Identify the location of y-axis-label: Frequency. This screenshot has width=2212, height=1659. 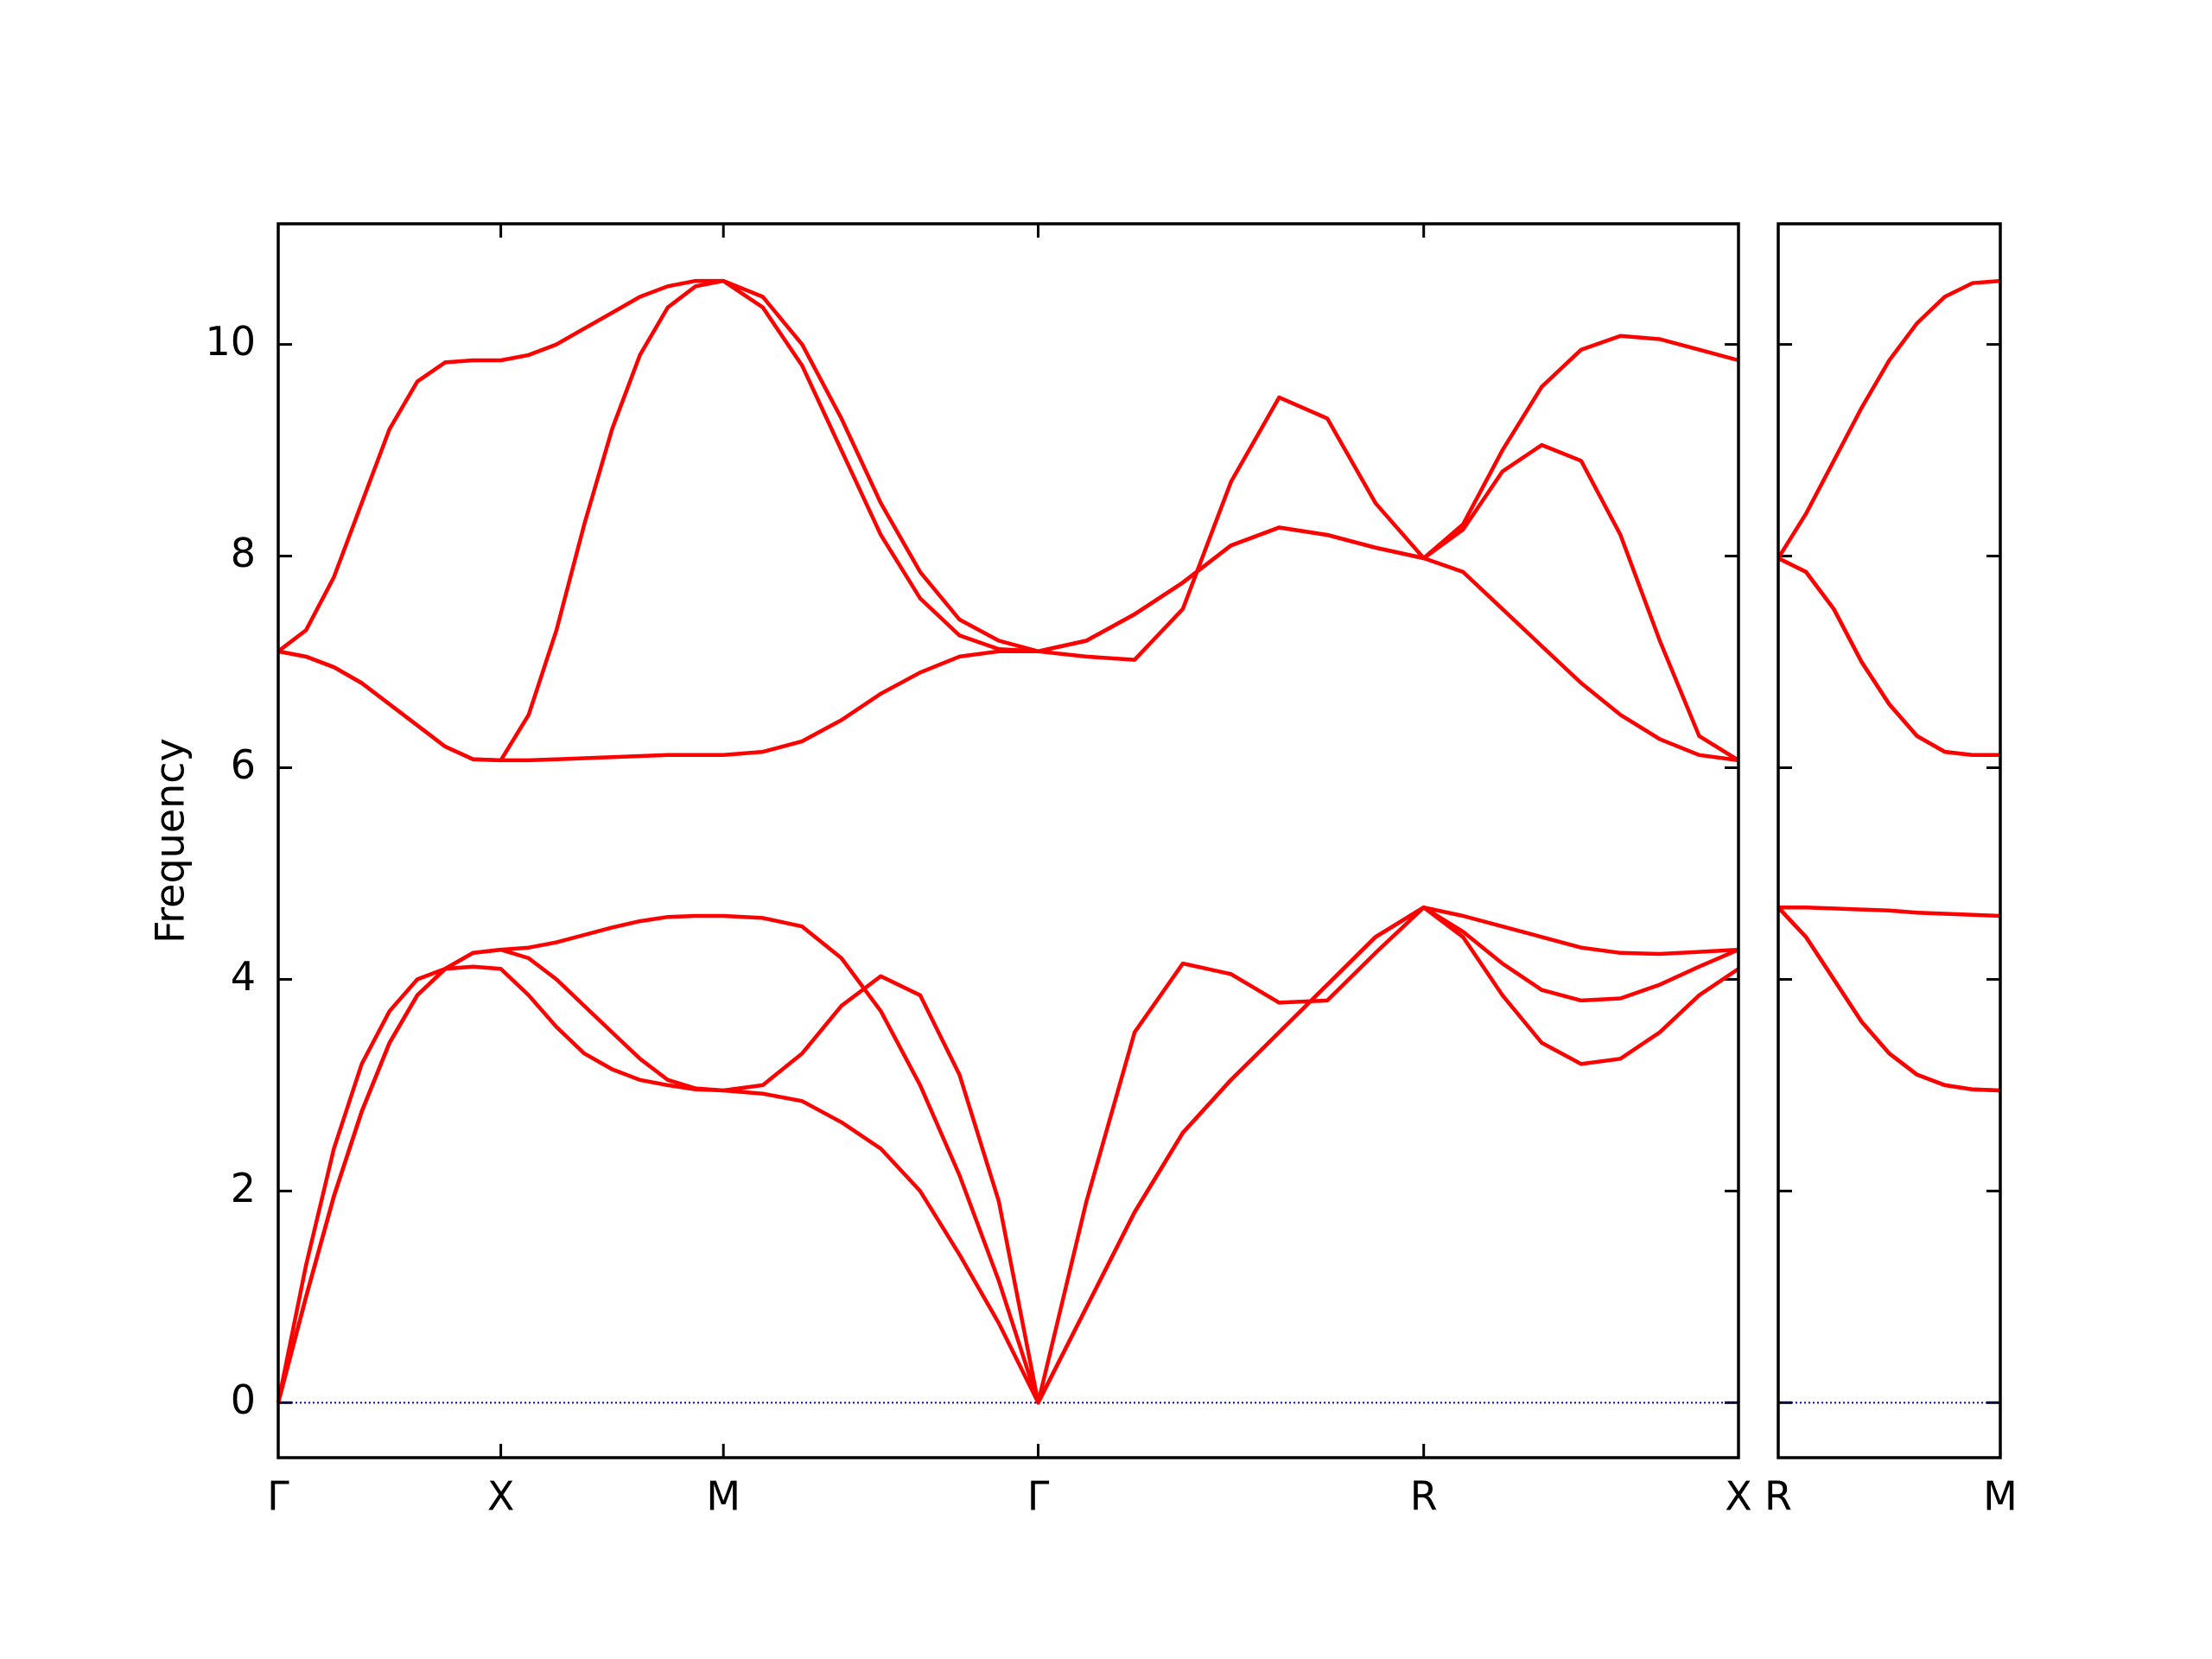
(170, 841).